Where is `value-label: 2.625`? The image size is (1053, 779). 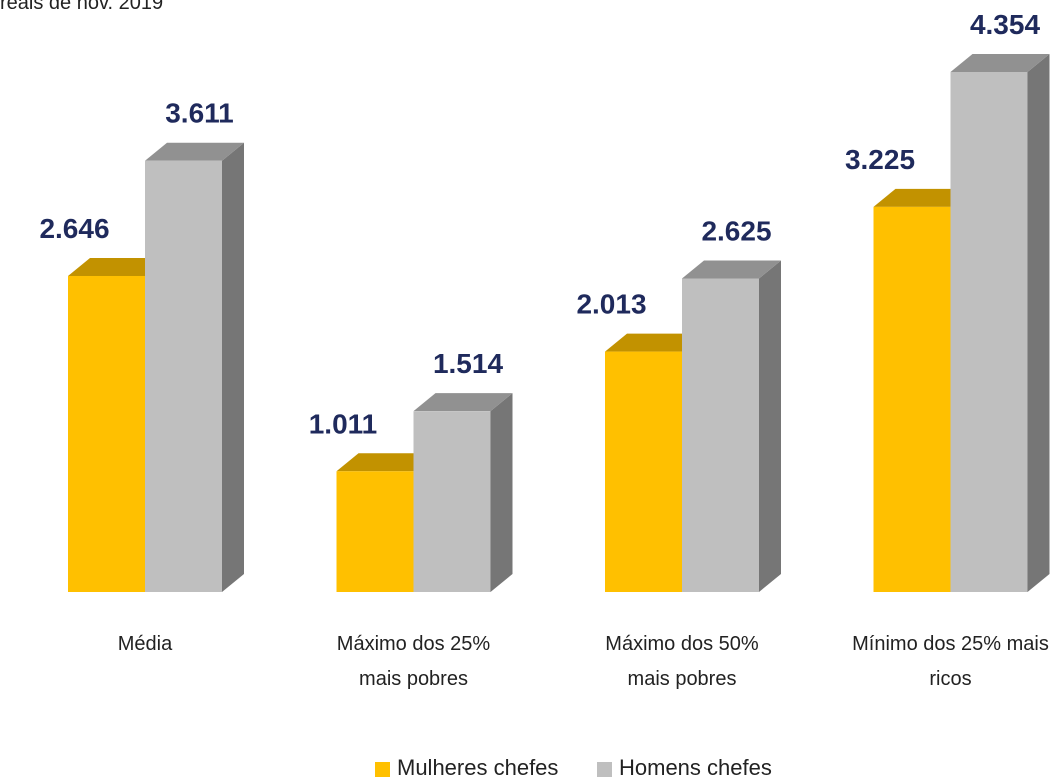 value-label: 2.625 is located at coordinates (736, 230).